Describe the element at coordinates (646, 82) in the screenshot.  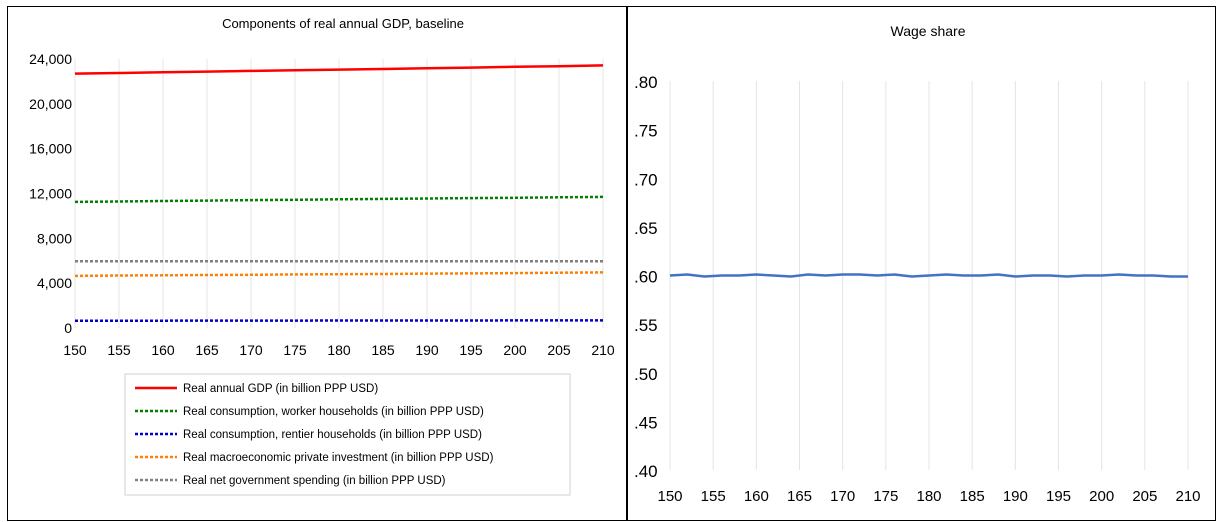
I see `y-tick-label: .80` at that location.